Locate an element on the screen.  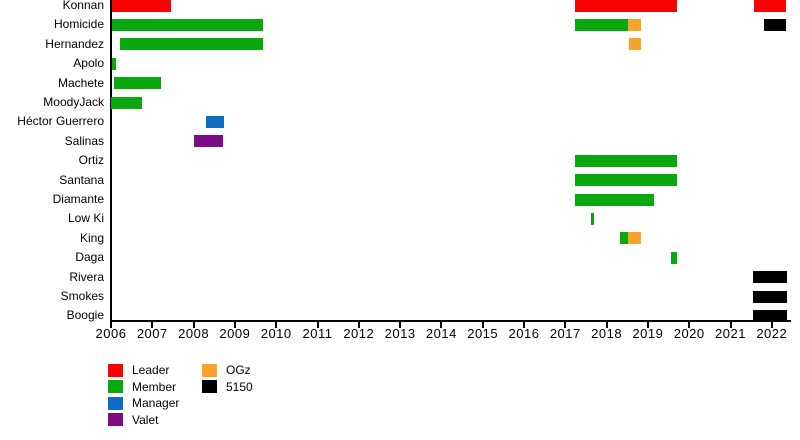
legend-swatch-manager is located at coordinates (115, 403).